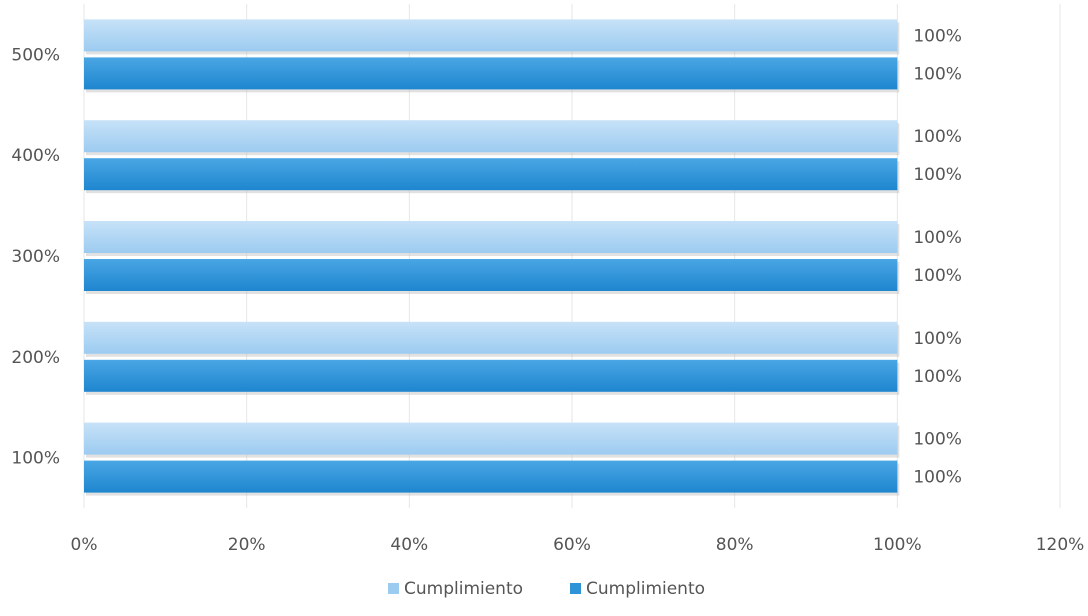 The height and width of the screenshot is (616, 1088). I want to click on x-tick-label-1: 20%, so click(247, 545).